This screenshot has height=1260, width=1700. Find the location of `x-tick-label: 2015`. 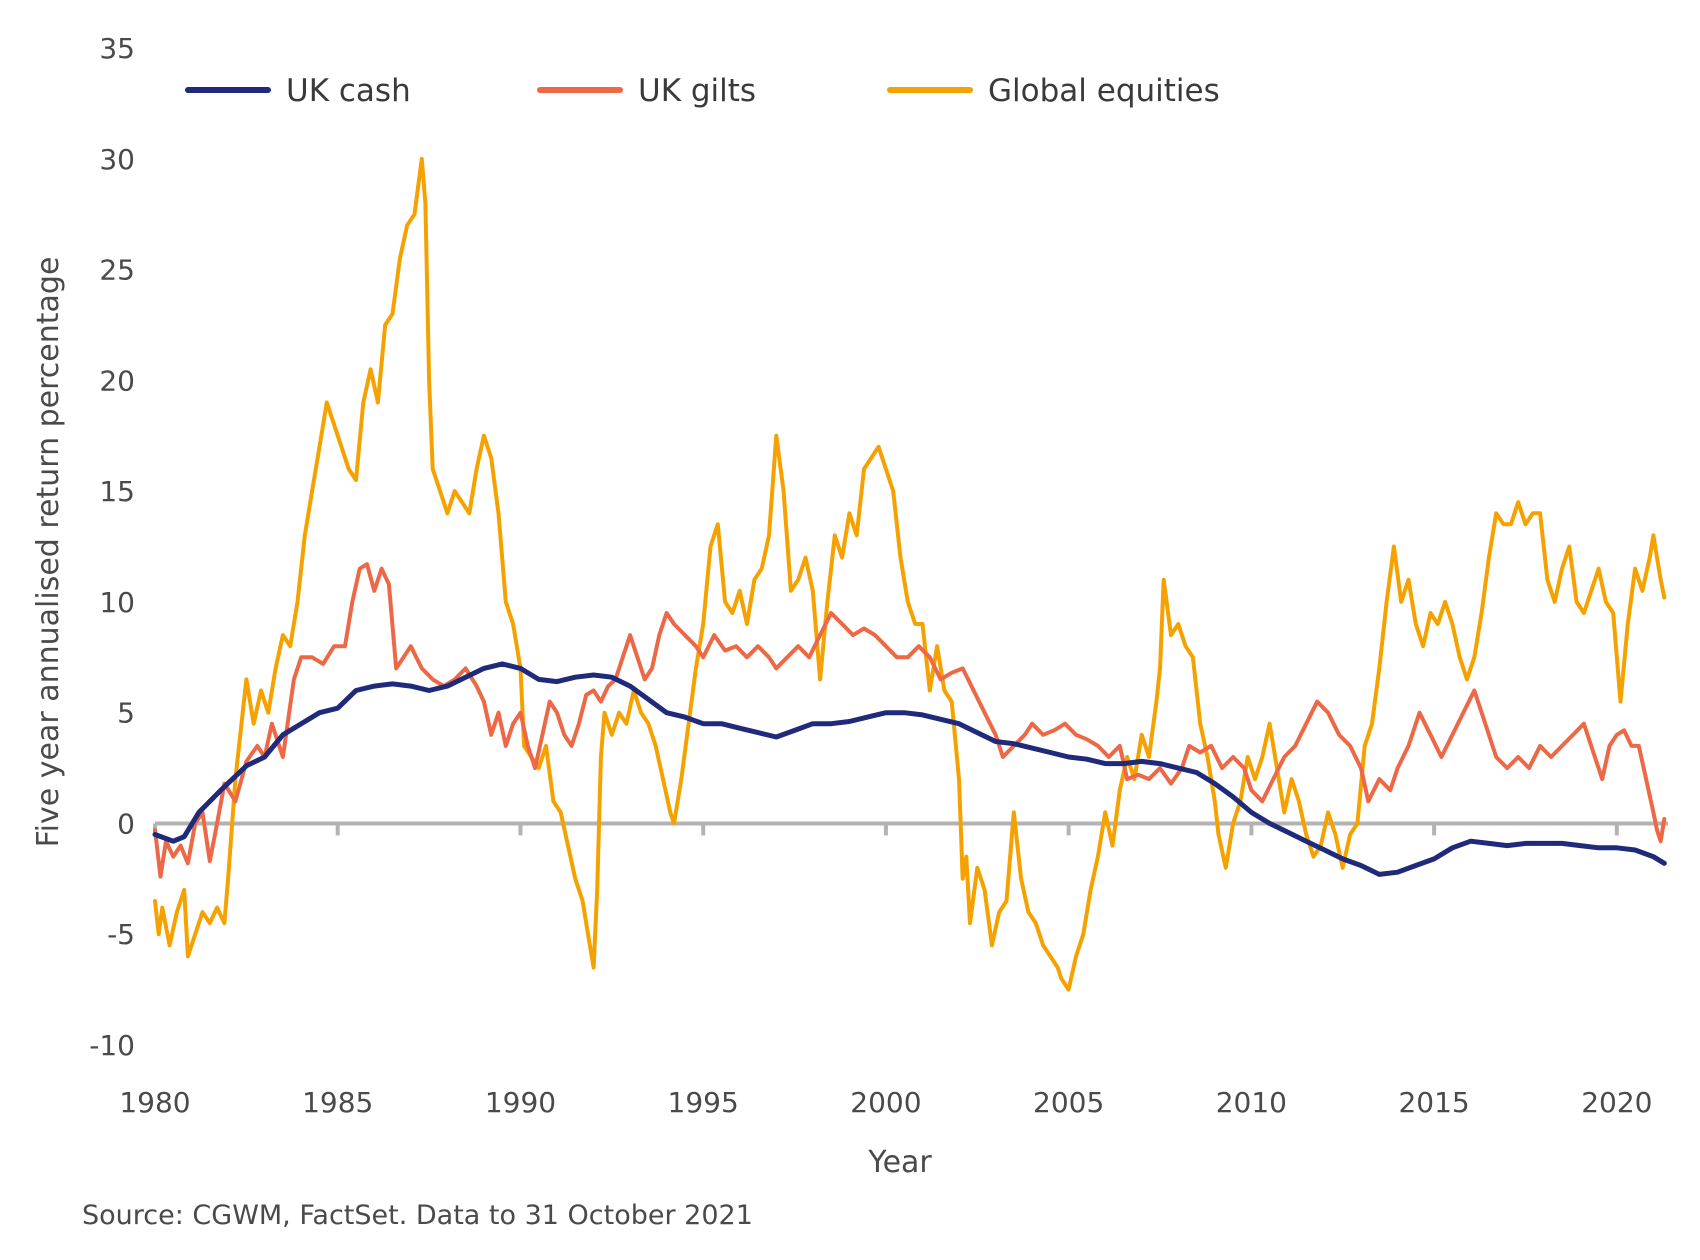

x-tick-label: 2015 is located at coordinates (1433, 1102).